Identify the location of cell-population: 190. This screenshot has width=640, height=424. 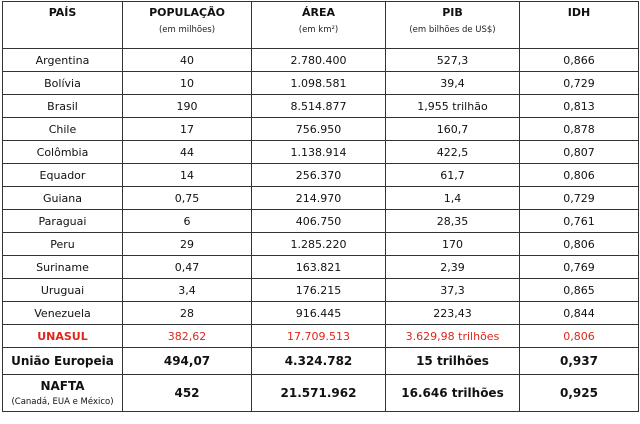
(187, 106).